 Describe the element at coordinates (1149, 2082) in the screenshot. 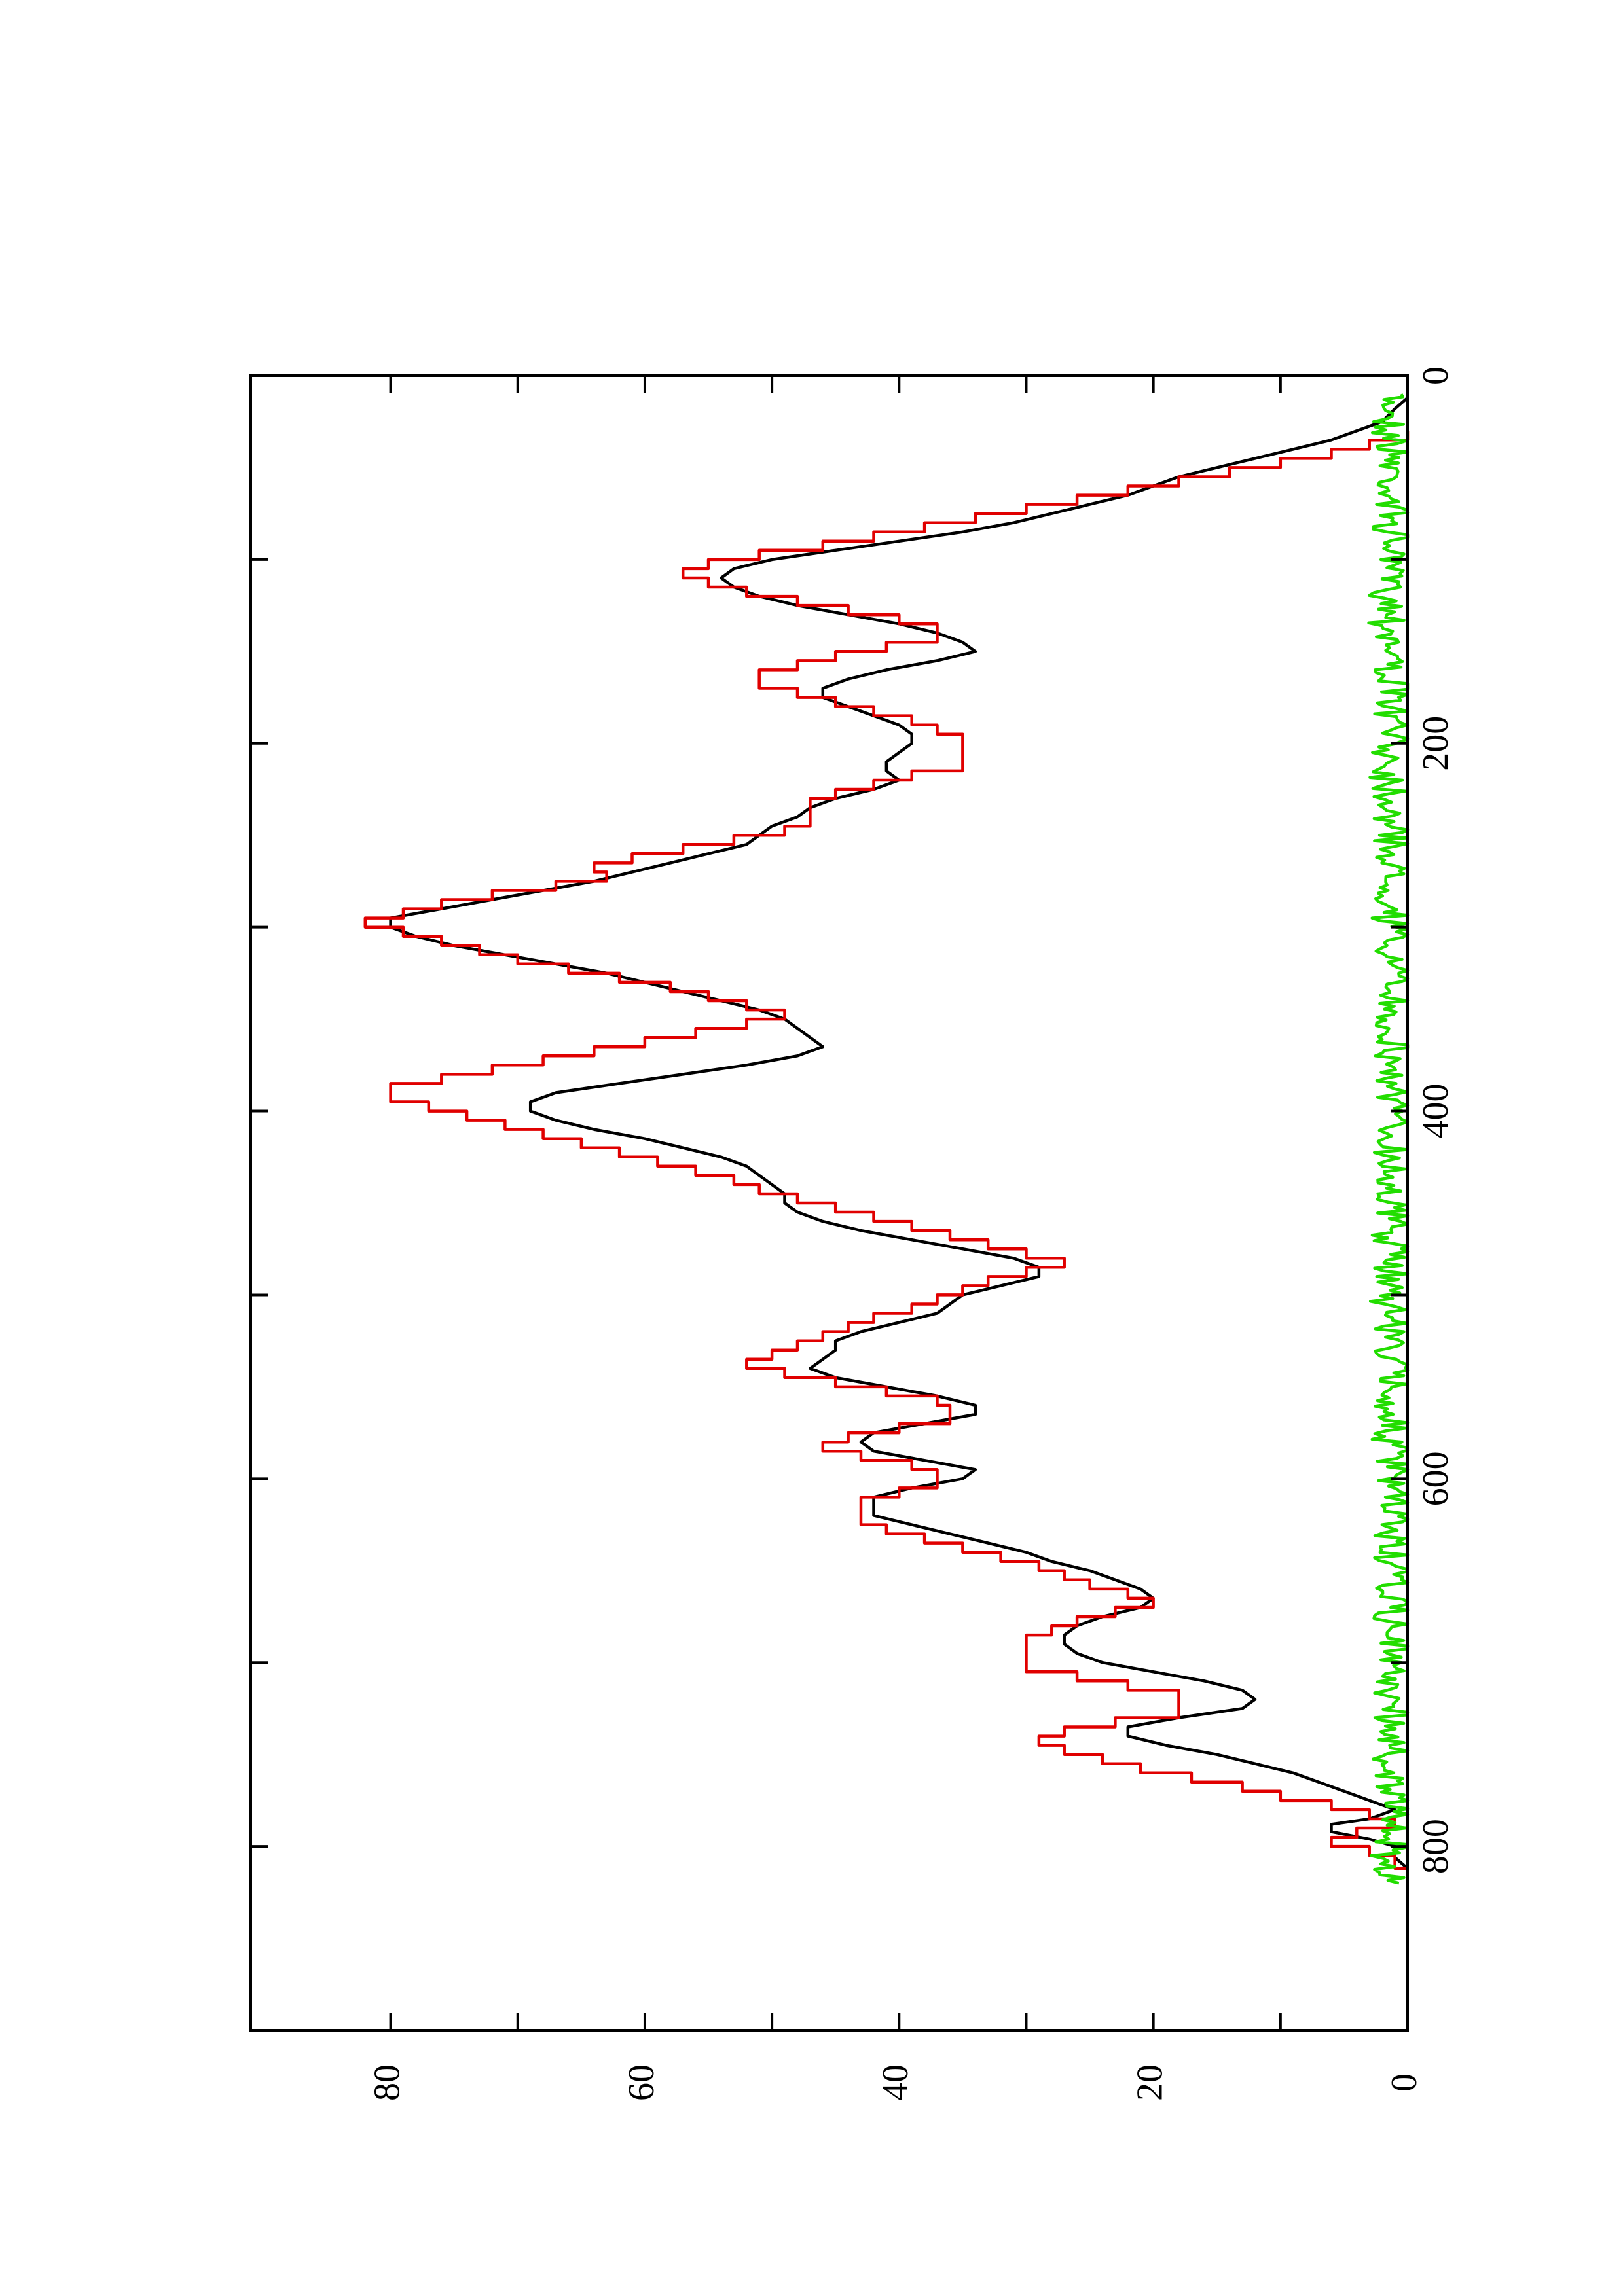

I see `y-tick-label: 20` at that location.